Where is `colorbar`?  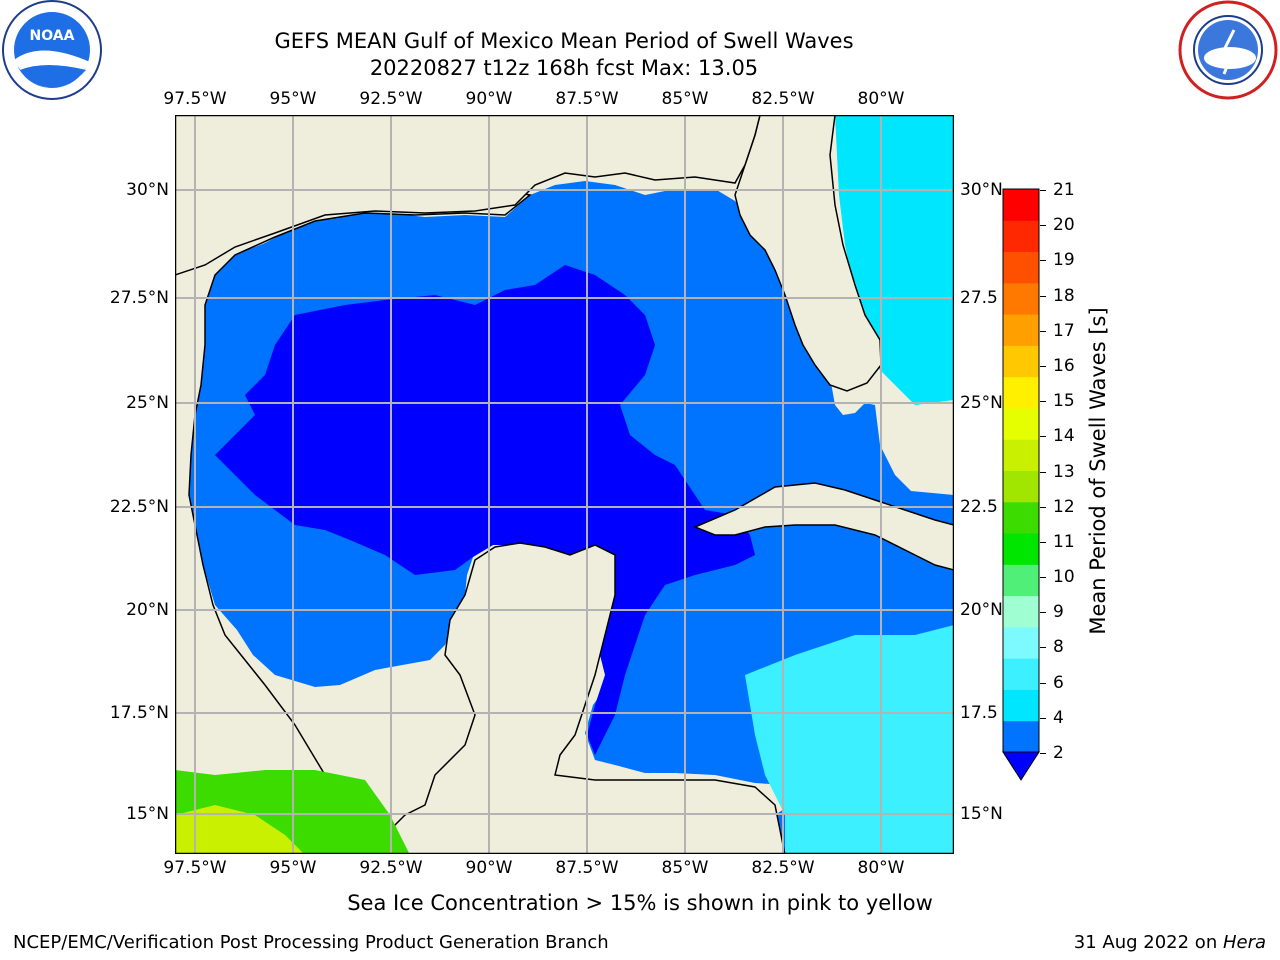
colorbar is located at coordinates (1021, 484).